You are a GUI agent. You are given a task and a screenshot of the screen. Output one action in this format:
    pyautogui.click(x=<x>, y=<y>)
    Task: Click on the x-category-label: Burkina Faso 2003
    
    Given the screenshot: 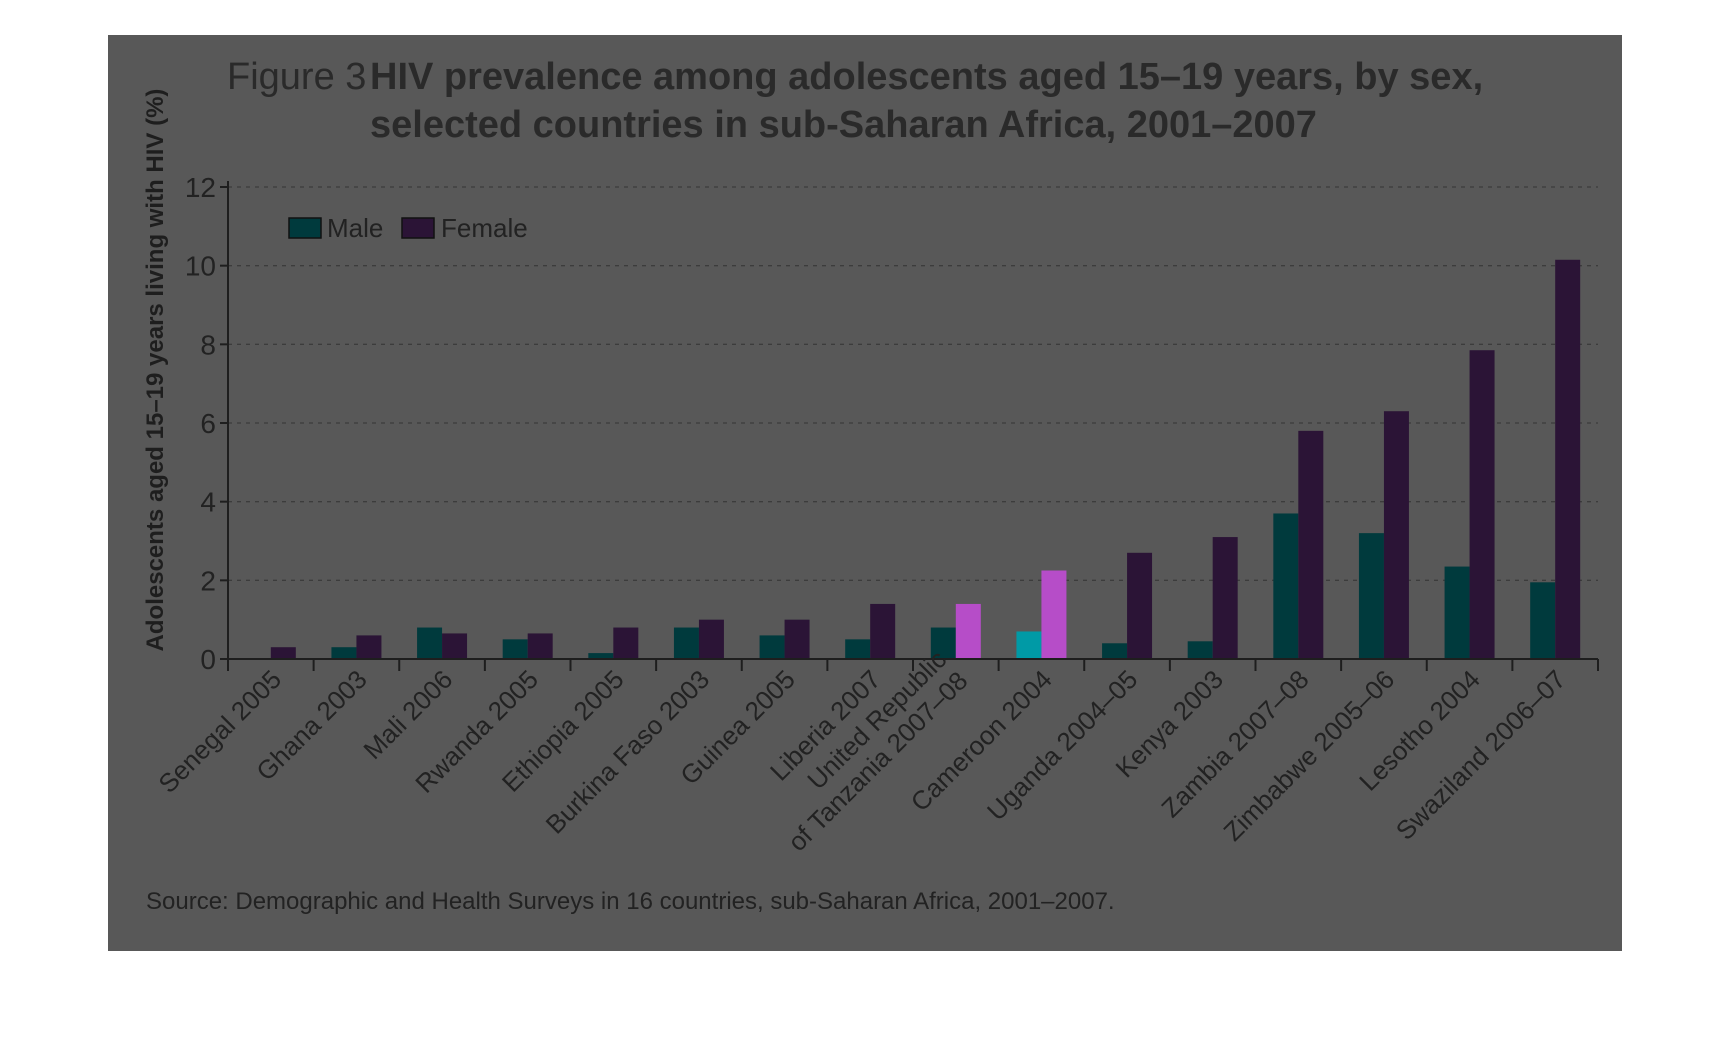 What is the action you would take?
    pyautogui.click(x=628, y=752)
    